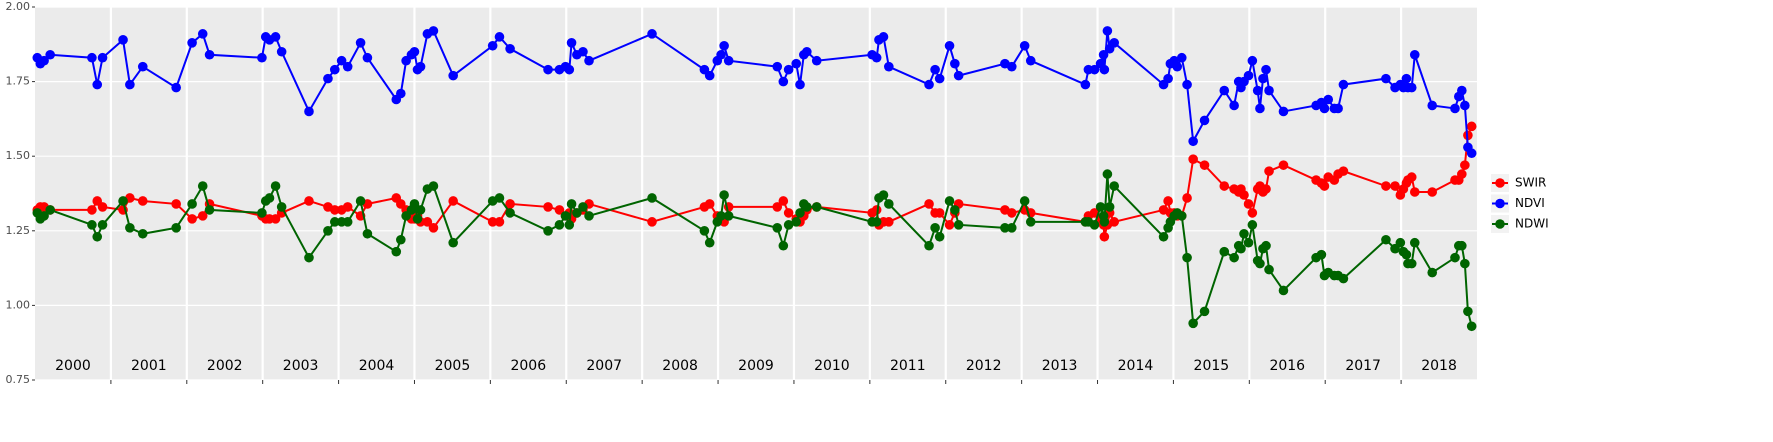 The width and height of the screenshot is (1773, 442). Describe the element at coordinates (1363, 366) in the screenshot. I see `year-label: 2017` at that location.